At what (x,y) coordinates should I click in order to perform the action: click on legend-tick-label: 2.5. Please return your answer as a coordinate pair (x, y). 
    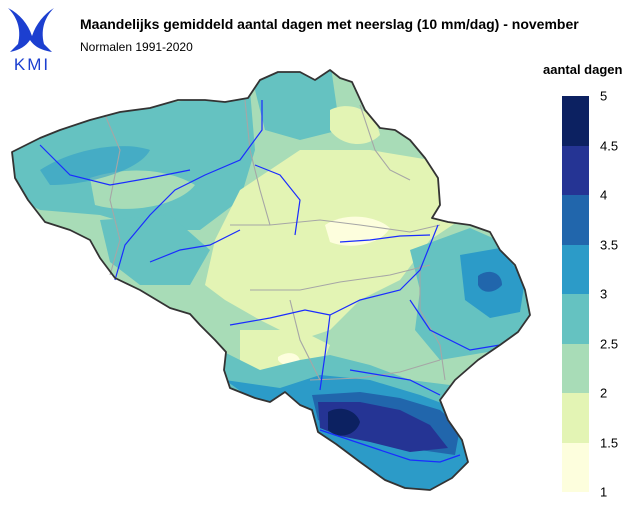
    Looking at the image, I should click on (609, 343).